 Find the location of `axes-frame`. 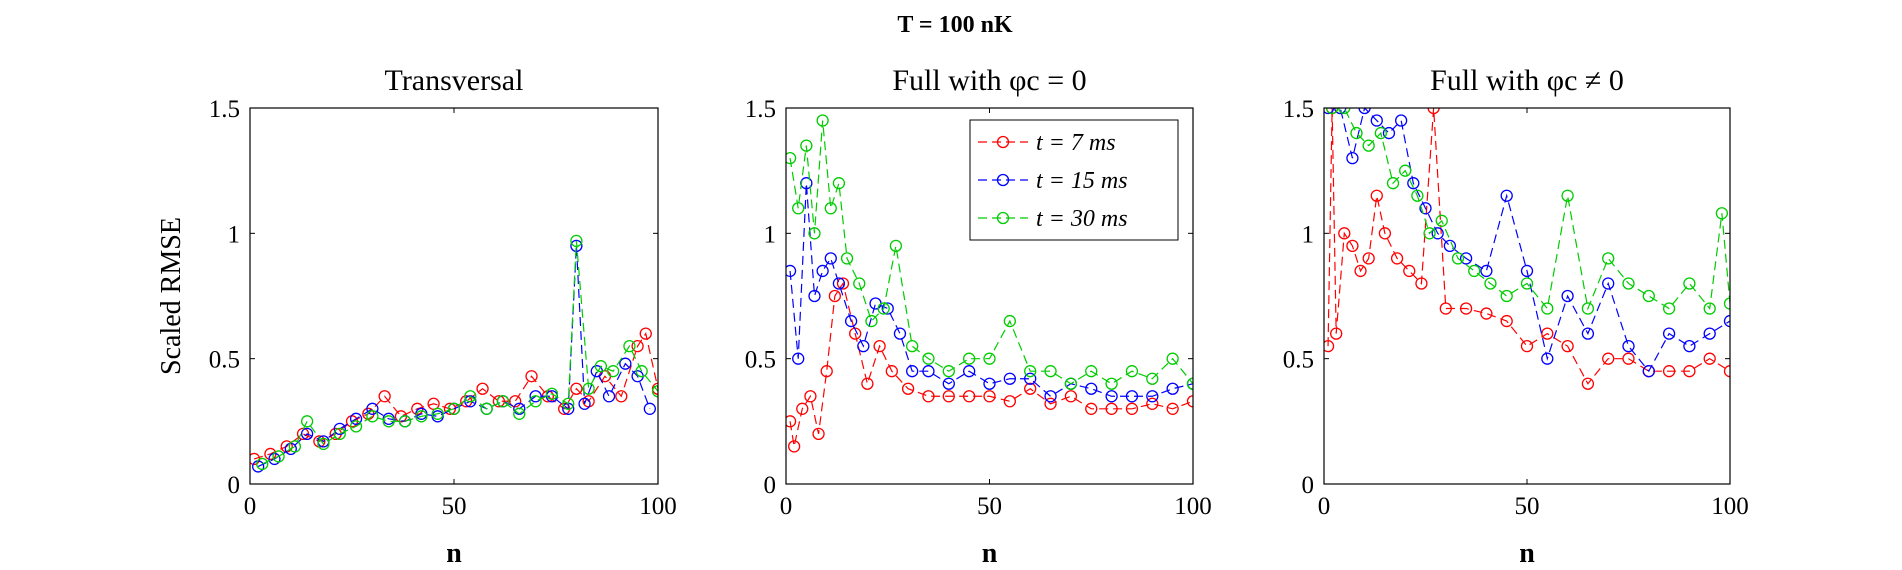

axes-frame is located at coordinates (989, 296).